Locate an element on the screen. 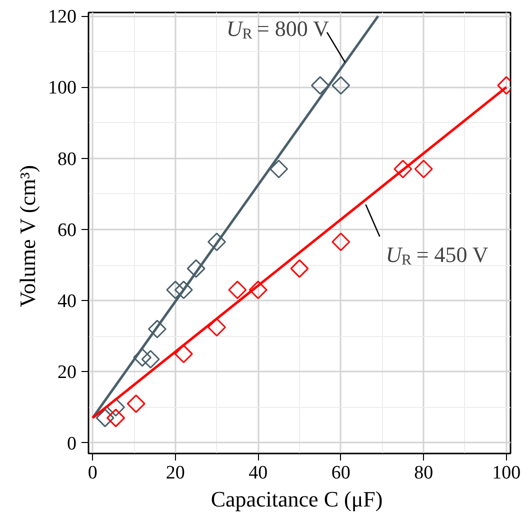 The image size is (532, 519). x-tick-label: 60 is located at coordinates (340, 473).